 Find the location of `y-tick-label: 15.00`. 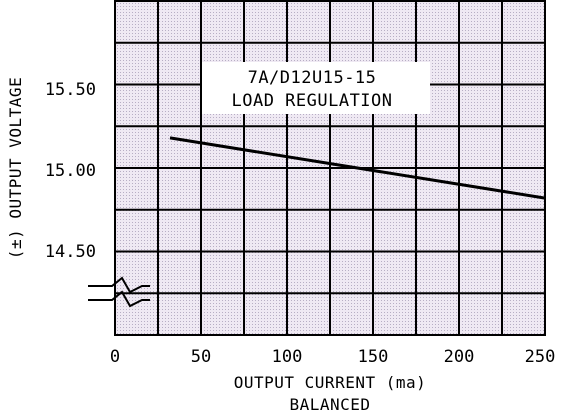

y-tick-label: 15.00 is located at coordinates (70, 171).